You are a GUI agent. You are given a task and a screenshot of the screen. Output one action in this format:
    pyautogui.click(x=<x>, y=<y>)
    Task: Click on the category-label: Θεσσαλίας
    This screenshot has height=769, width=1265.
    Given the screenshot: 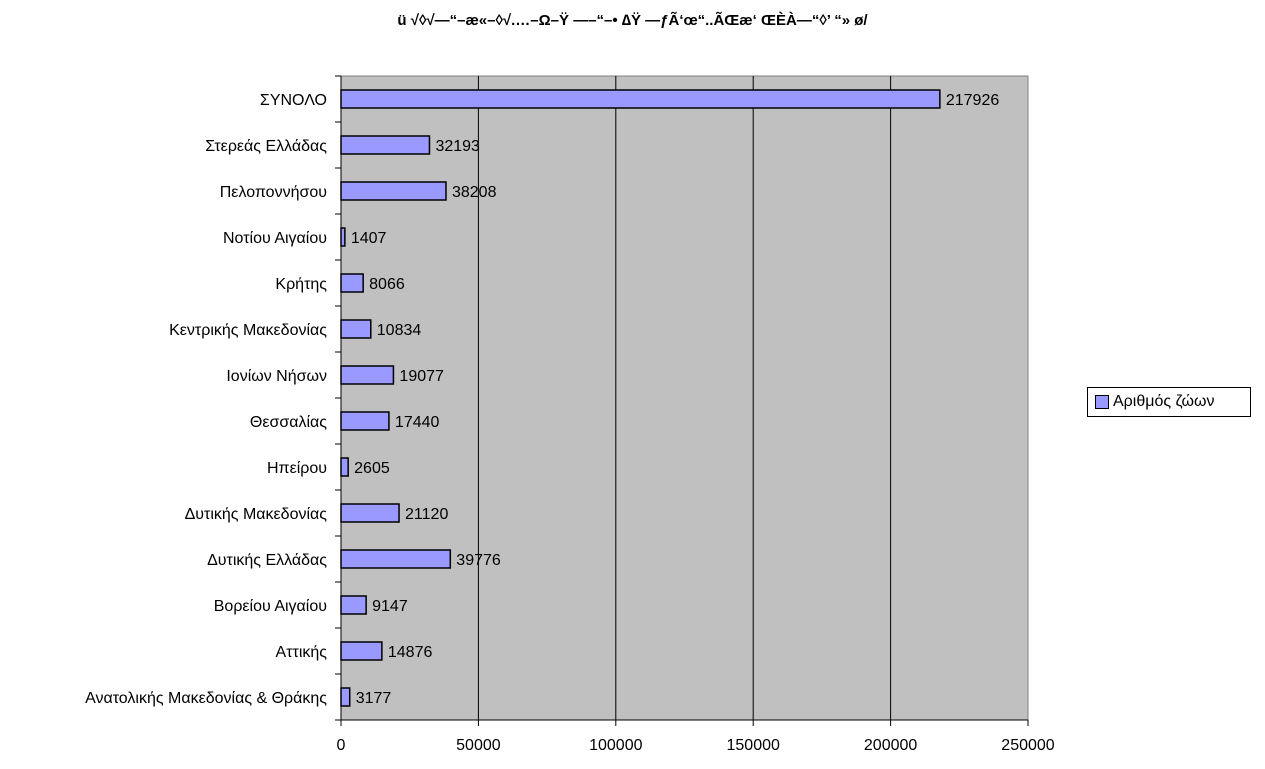 What is the action you would take?
    pyautogui.click(x=288, y=422)
    